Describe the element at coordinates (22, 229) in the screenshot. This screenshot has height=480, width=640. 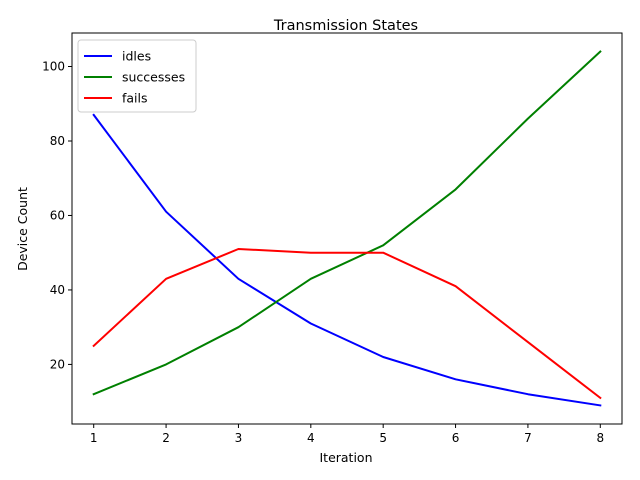
I see `y-axis-label: Device Count` at that location.